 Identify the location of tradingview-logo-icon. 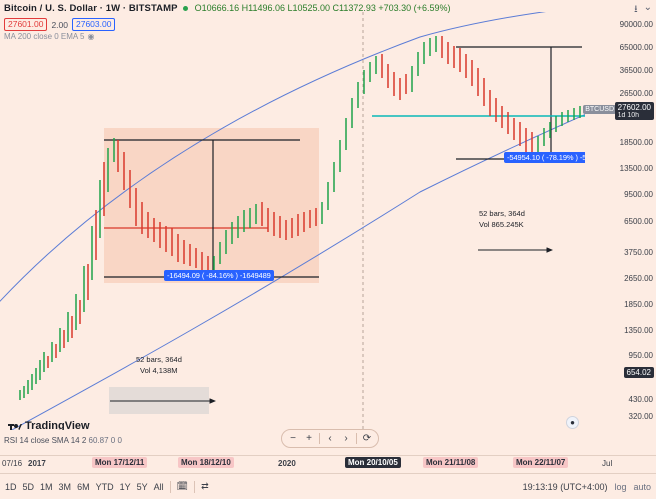
(15, 426).